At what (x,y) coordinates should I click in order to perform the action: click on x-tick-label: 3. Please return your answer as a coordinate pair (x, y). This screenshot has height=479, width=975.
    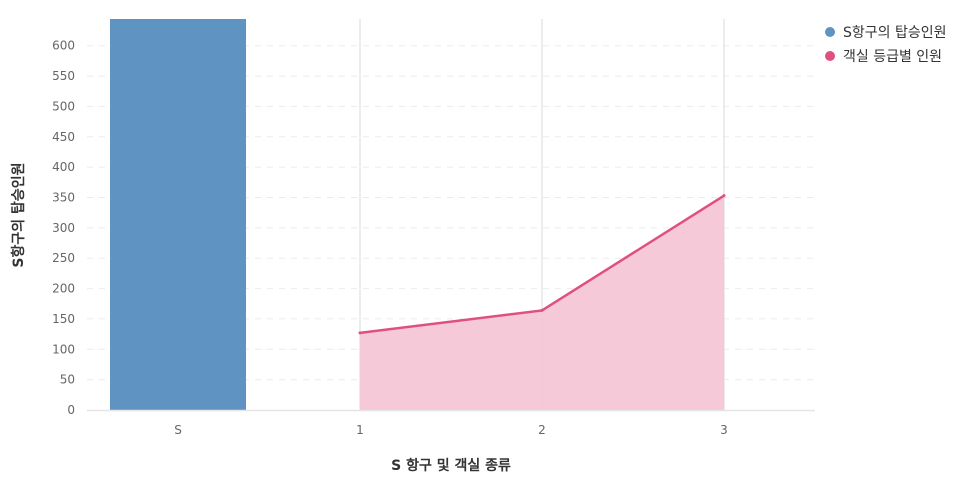
    Looking at the image, I should click on (724, 430).